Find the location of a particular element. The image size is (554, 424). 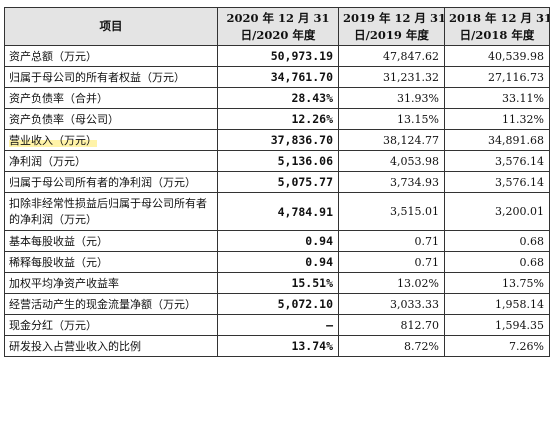

value-2020: 28.43% is located at coordinates (278, 98).